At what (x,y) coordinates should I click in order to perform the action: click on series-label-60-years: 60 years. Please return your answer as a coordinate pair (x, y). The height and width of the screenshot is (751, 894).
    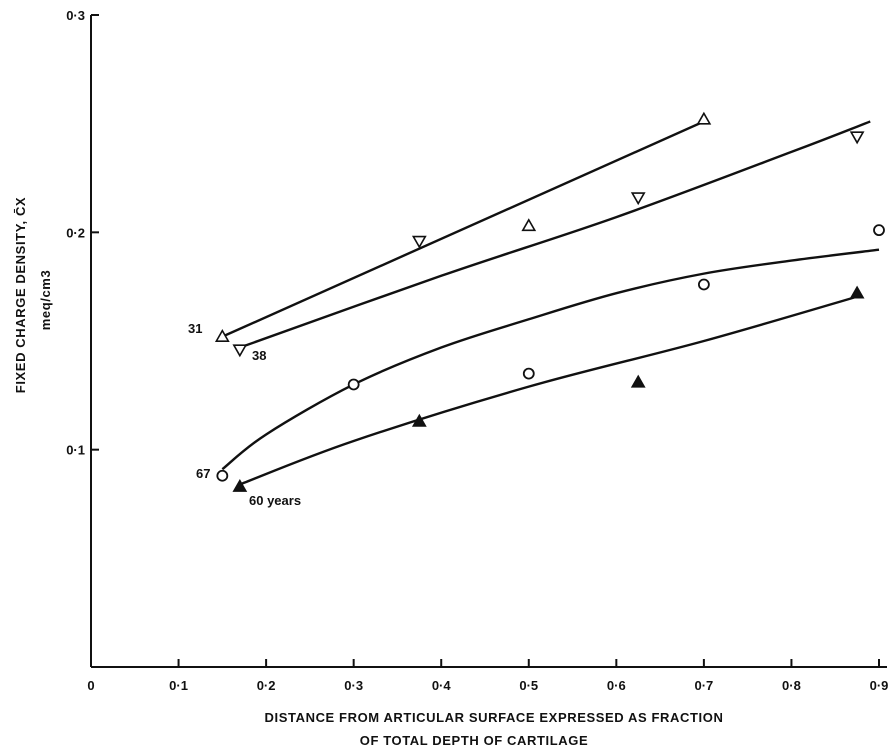
    Looking at the image, I should click on (275, 500).